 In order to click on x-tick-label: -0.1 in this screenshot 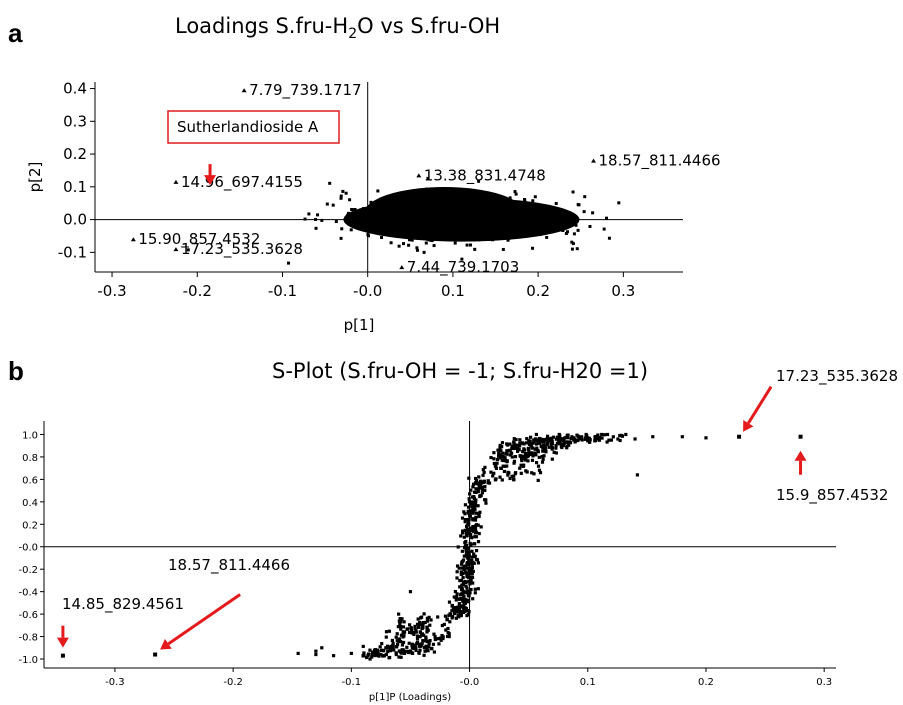, I will do `click(352, 682)`.